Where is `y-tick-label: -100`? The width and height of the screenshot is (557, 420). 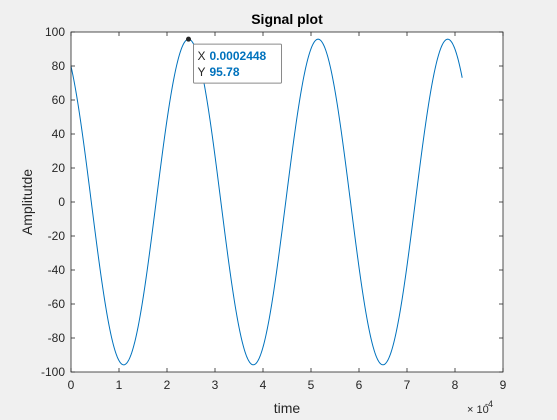
y-tick-label: -100 is located at coordinates (53, 372).